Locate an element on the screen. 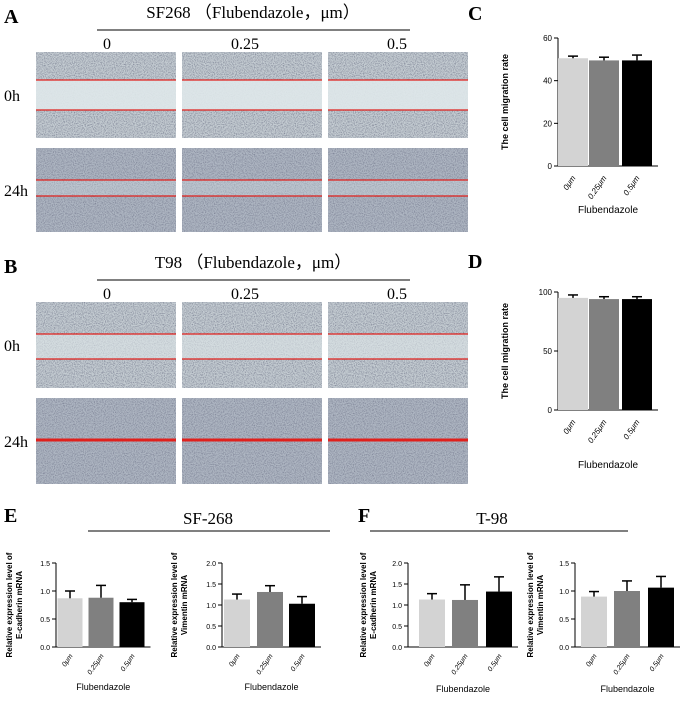 This screenshot has height=720, width=685. panel-letter: D is located at coordinates (475, 262).